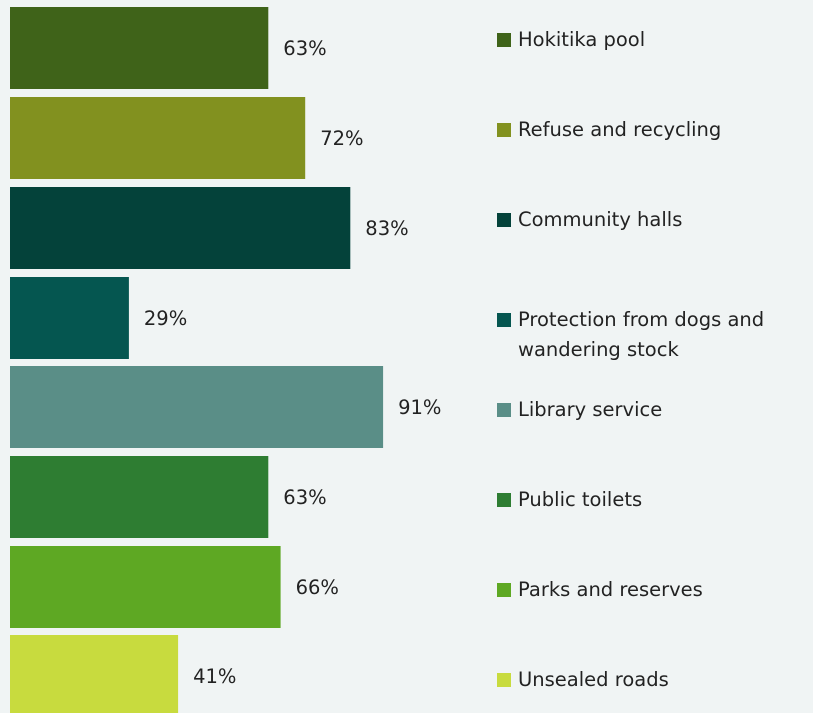 This screenshot has height=713, width=813. What do you see at coordinates (165, 318) in the screenshot?
I see `value-label-4: 29%` at bounding box center [165, 318].